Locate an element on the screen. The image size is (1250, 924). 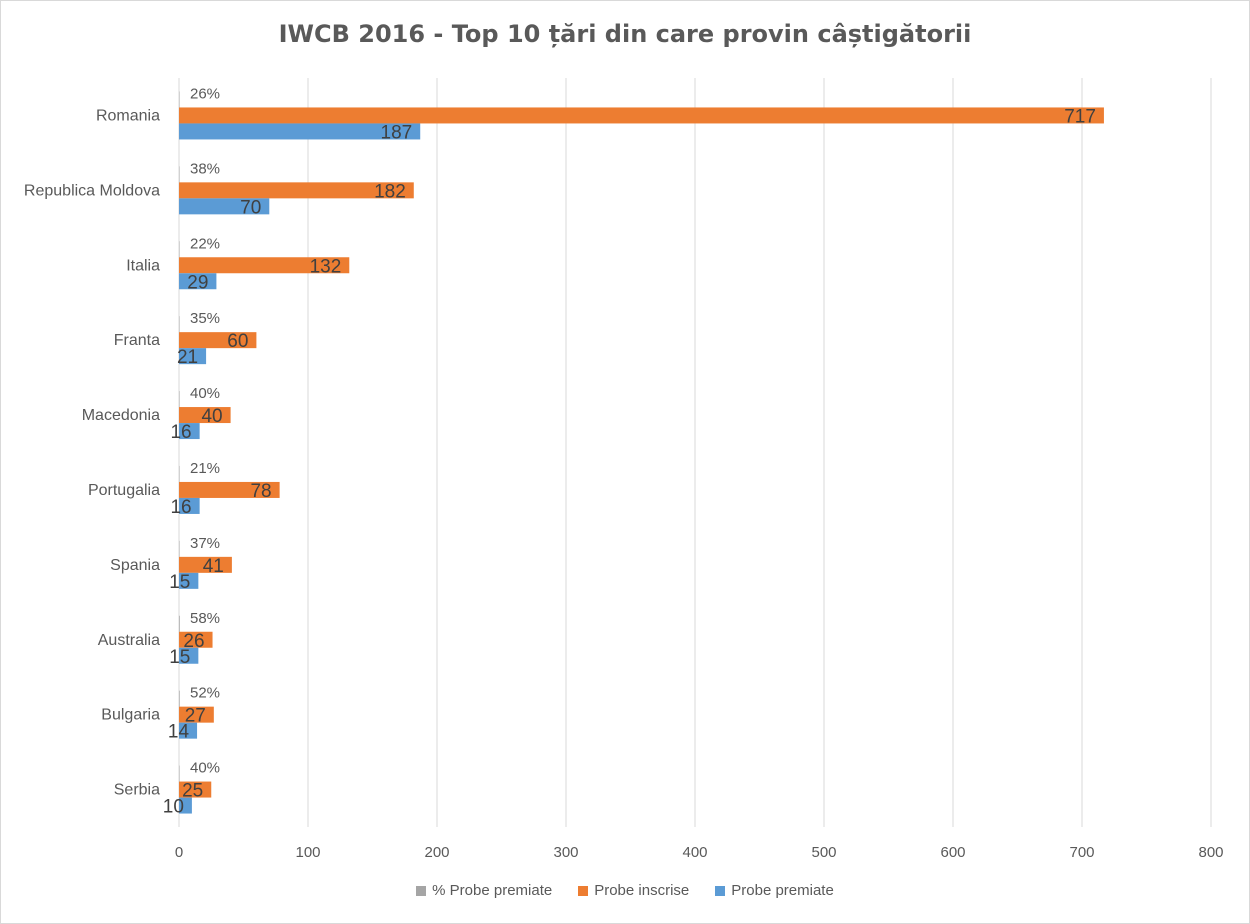
data-label-pct: 58% is located at coordinates (205, 618).